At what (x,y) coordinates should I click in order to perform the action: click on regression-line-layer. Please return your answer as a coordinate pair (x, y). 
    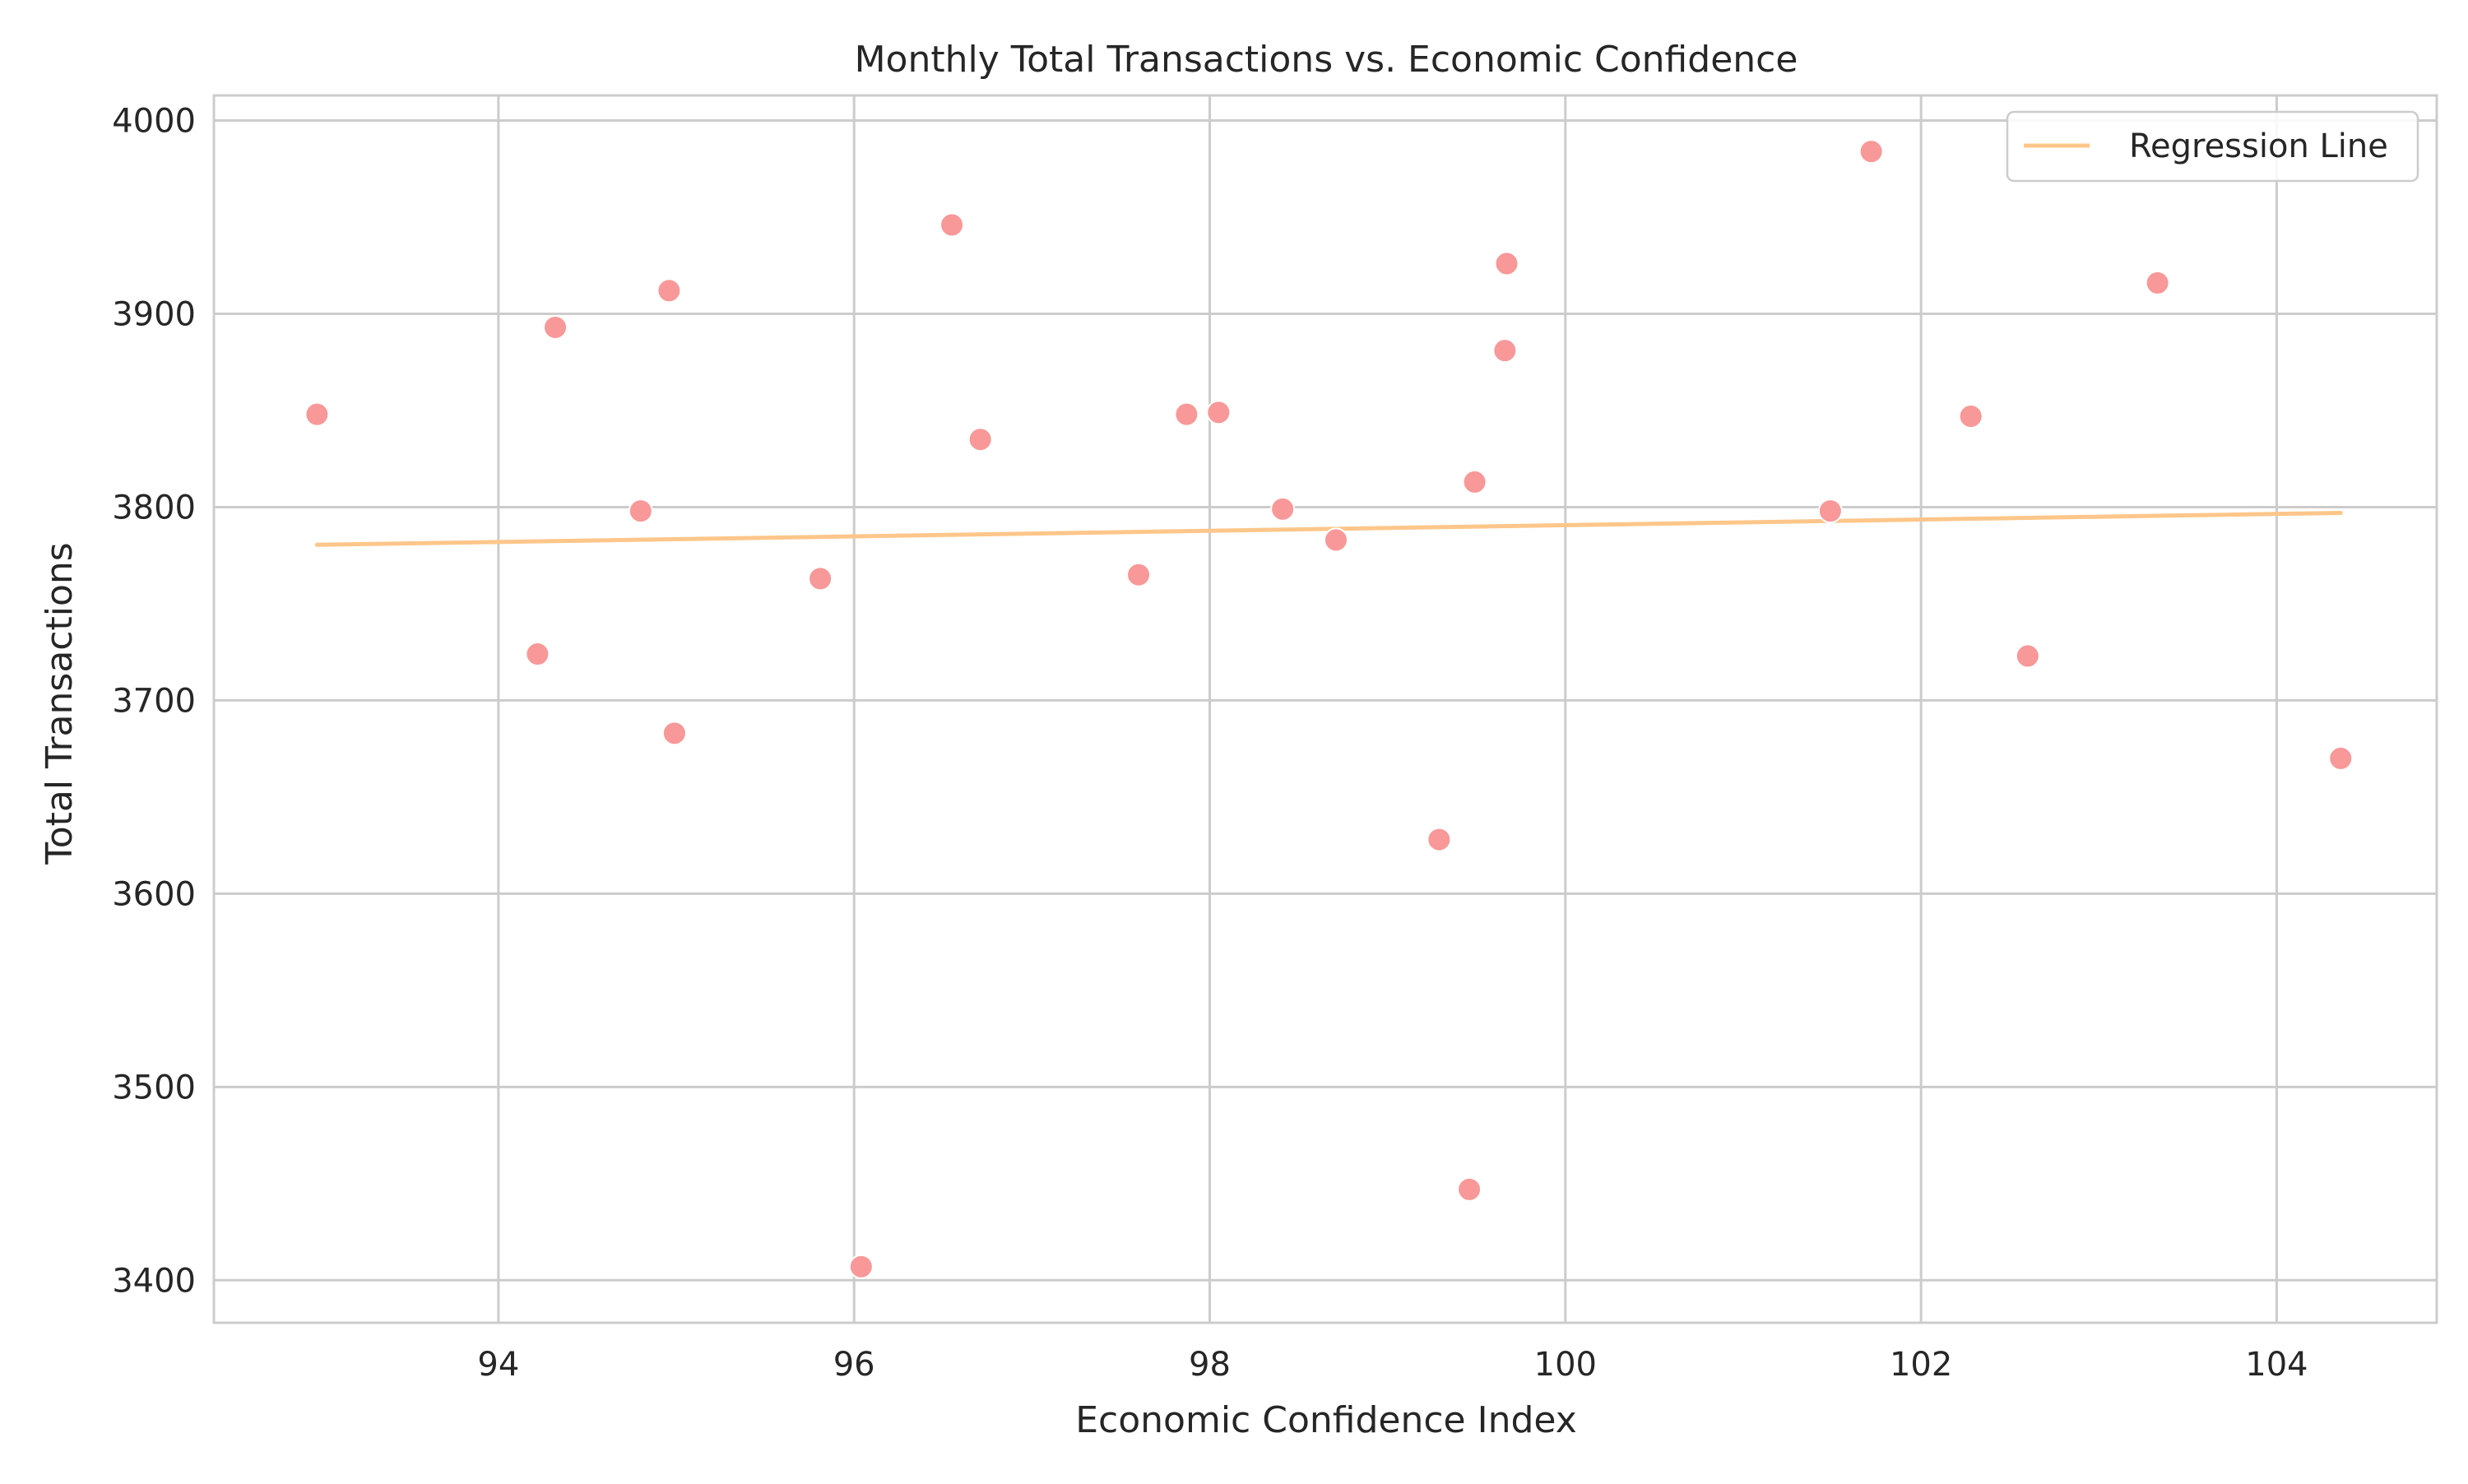
    Looking at the image, I should click on (1328, 529).